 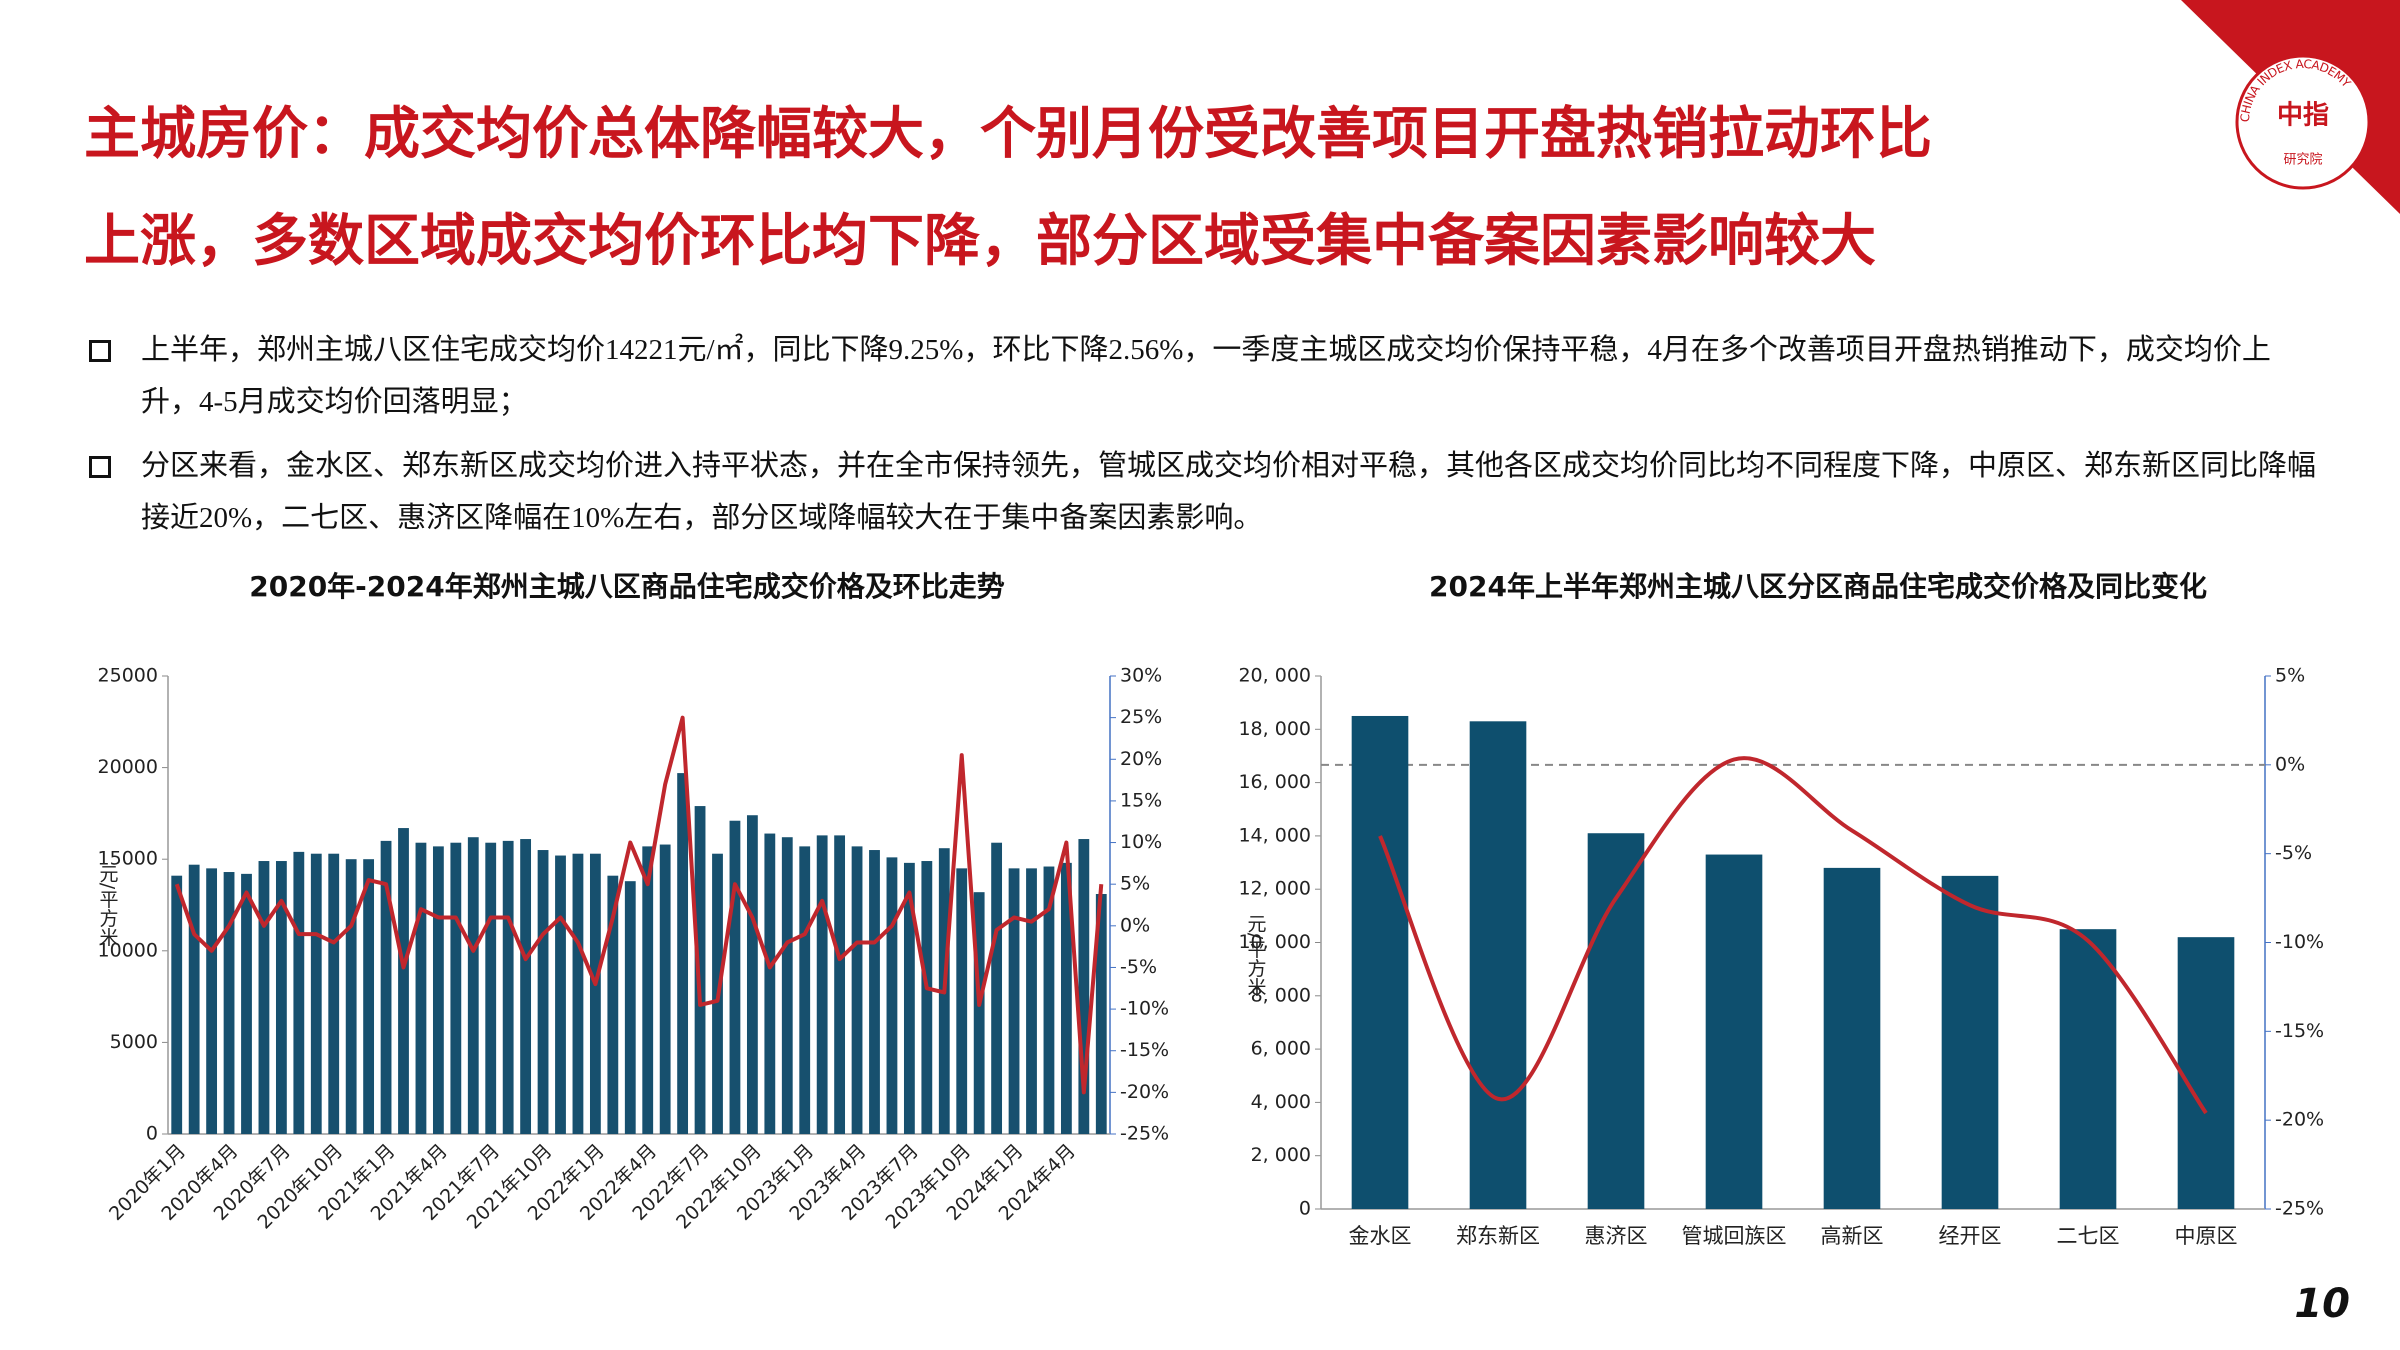 What do you see at coordinates (1135, 925) in the screenshot?
I see `y2-tick-label: 0%` at bounding box center [1135, 925].